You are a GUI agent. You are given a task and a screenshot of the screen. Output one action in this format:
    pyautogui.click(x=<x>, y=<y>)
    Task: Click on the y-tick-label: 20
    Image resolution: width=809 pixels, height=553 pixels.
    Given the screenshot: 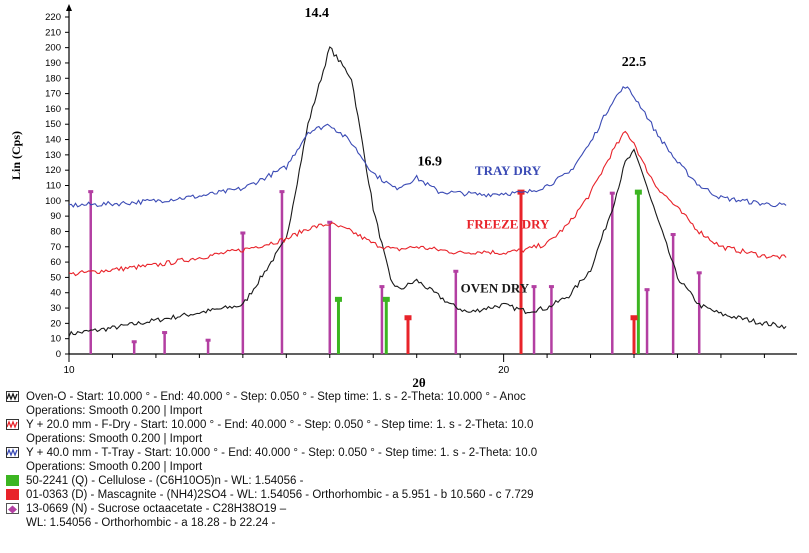 What is the action you would take?
    pyautogui.click(x=55, y=323)
    